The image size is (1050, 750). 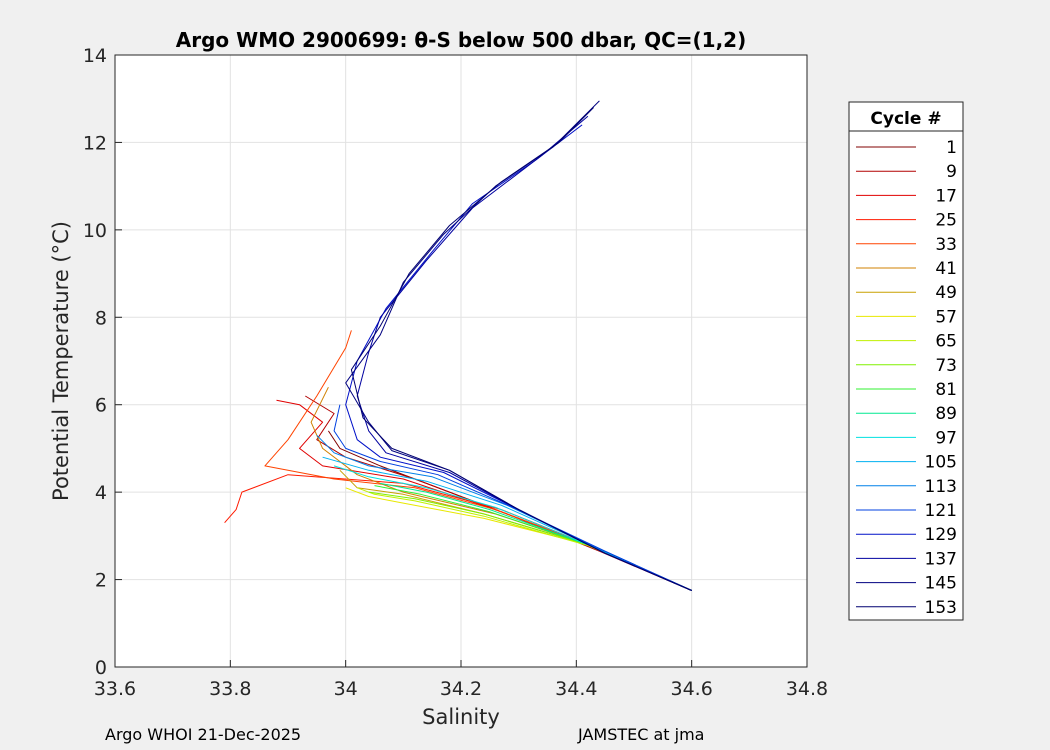 I want to click on legend-label: 1, so click(x=951, y=148).